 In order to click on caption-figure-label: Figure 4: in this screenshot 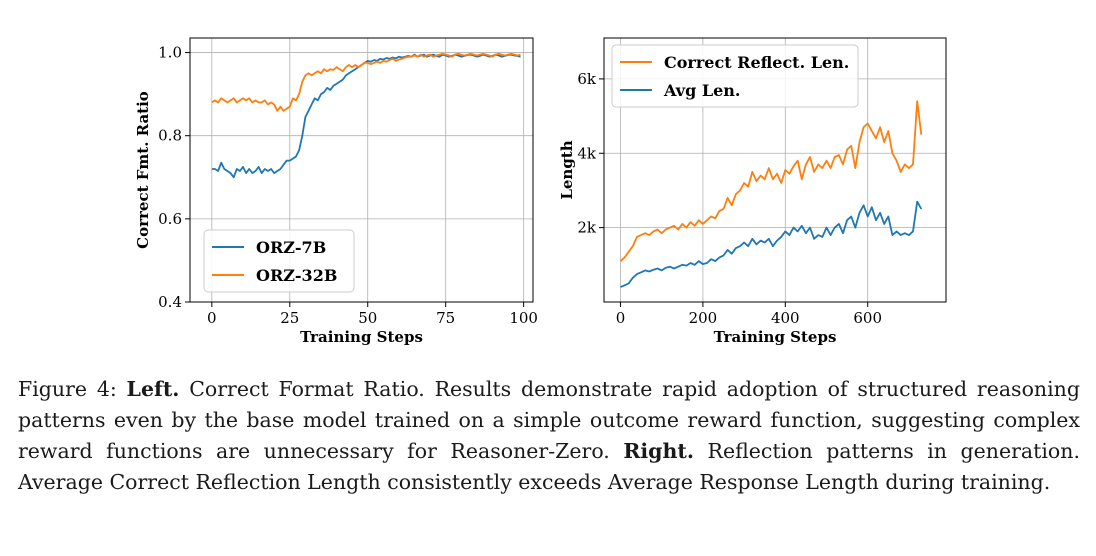, I will do `click(72, 389)`.